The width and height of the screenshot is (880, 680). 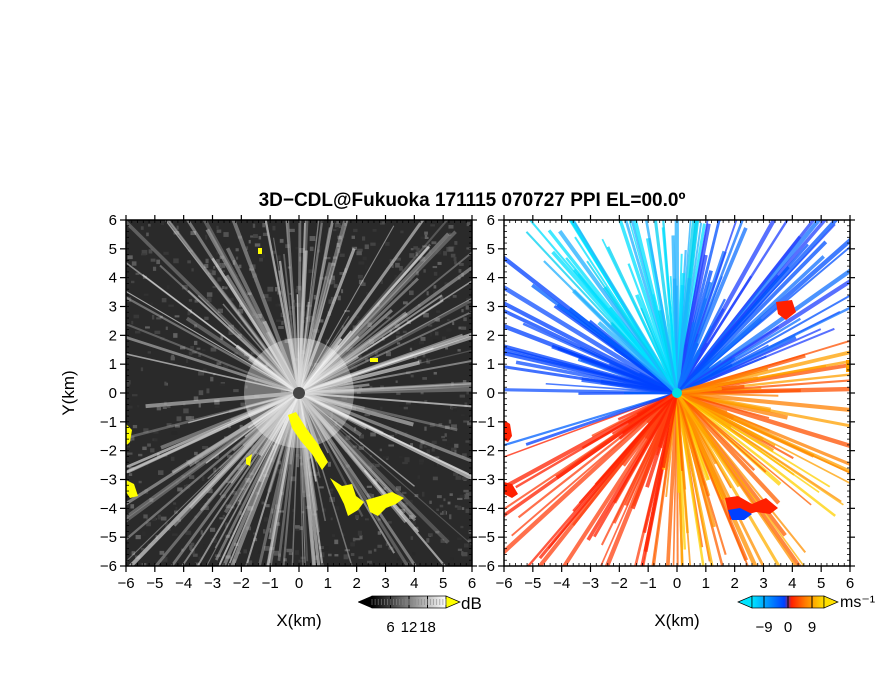 What do you see at coordinates (511, 490) in the screenshot?
I see `velocity-edge-echo` at bounding box center [511, 490].